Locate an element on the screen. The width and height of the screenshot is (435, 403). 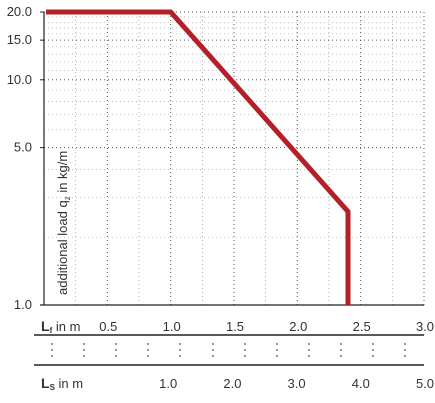
lf-tick-label: 2.0 is located at coordinates (298, 326).